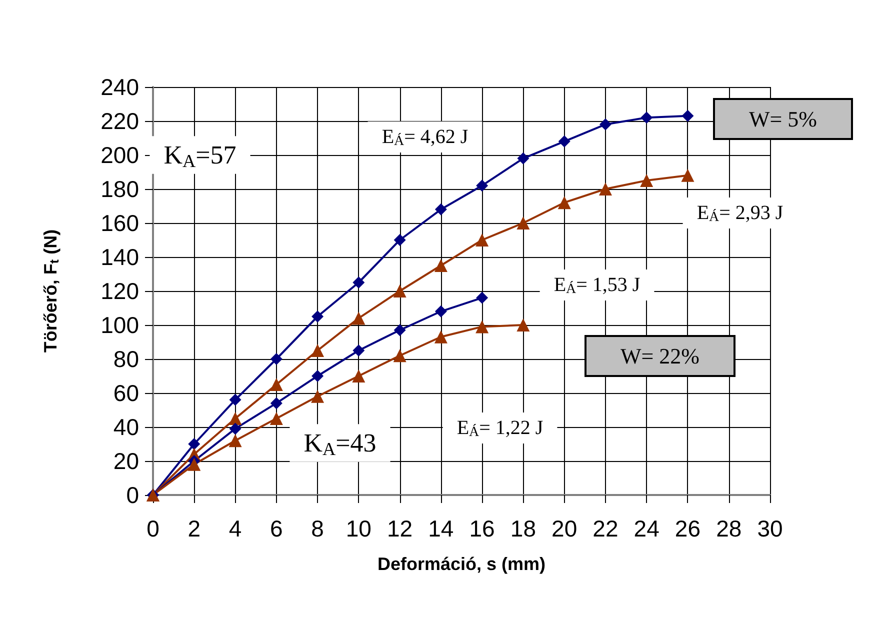 The height and width of the screenshot is (637, 882). Describe the element at coordinates (153, 529) in the screenshot. I see `x-tick-label: 0` at that location.